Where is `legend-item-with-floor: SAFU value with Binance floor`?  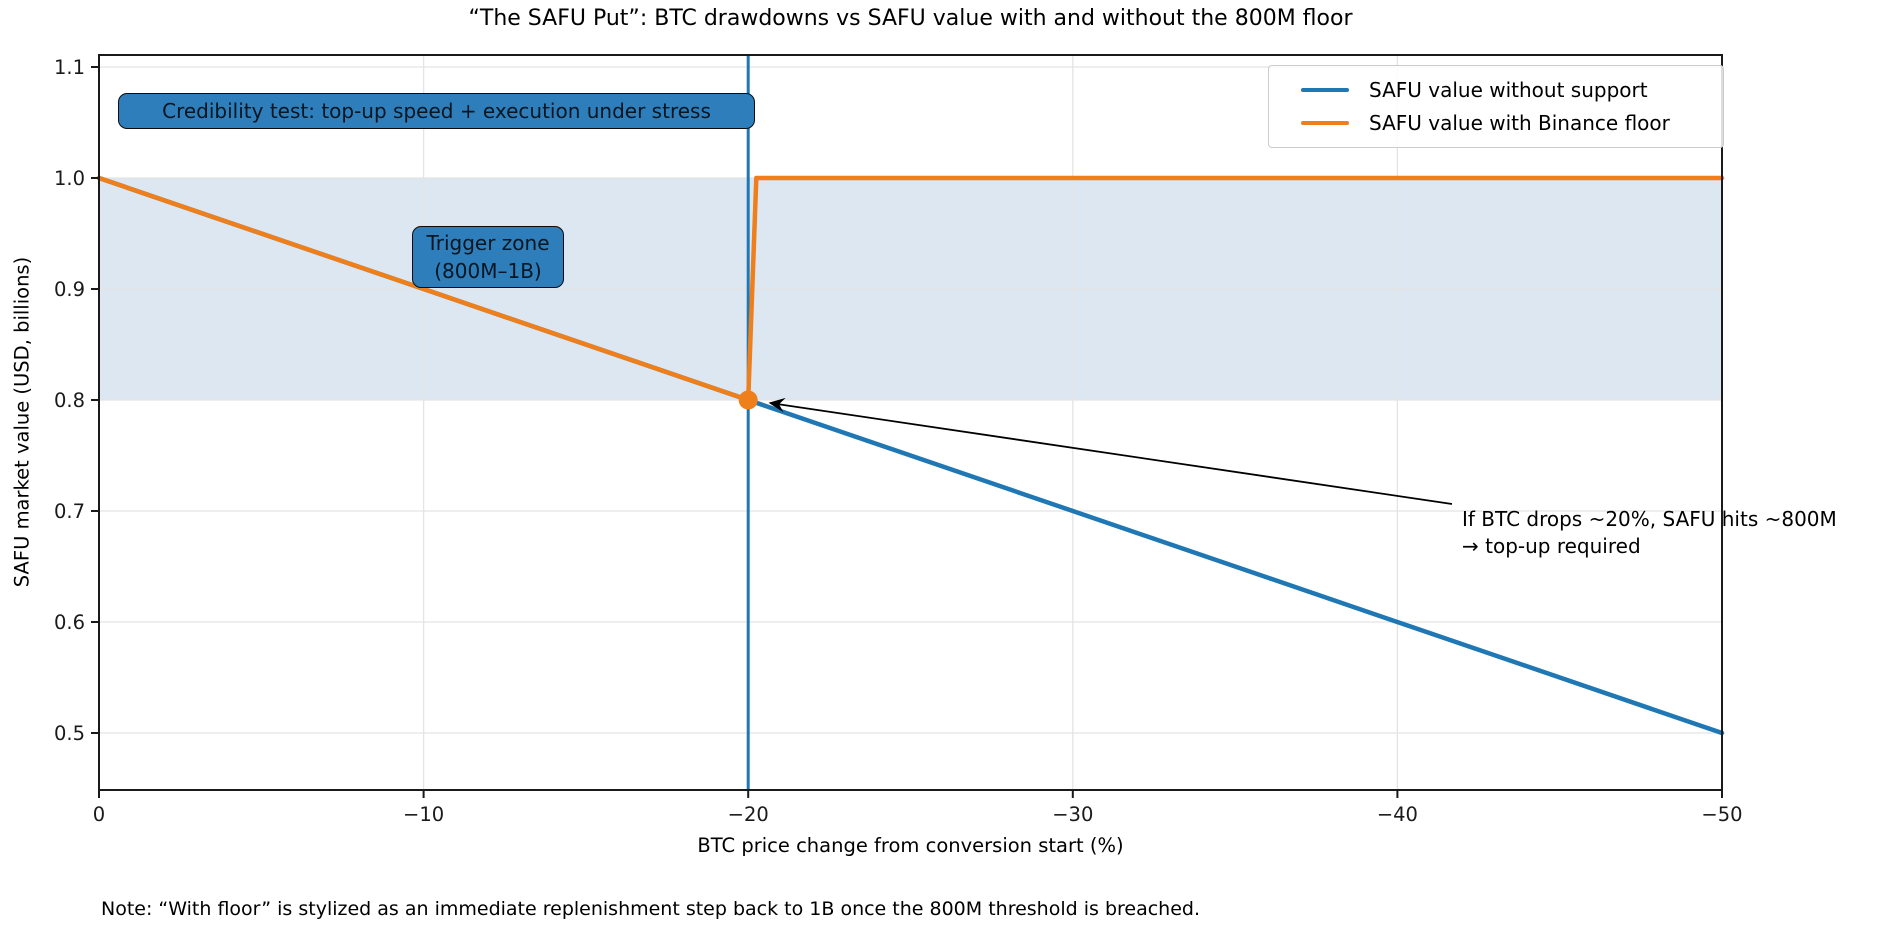
legend-item-with-floor: SAFU value with Binance floor is located at coordinates (1512, 123).